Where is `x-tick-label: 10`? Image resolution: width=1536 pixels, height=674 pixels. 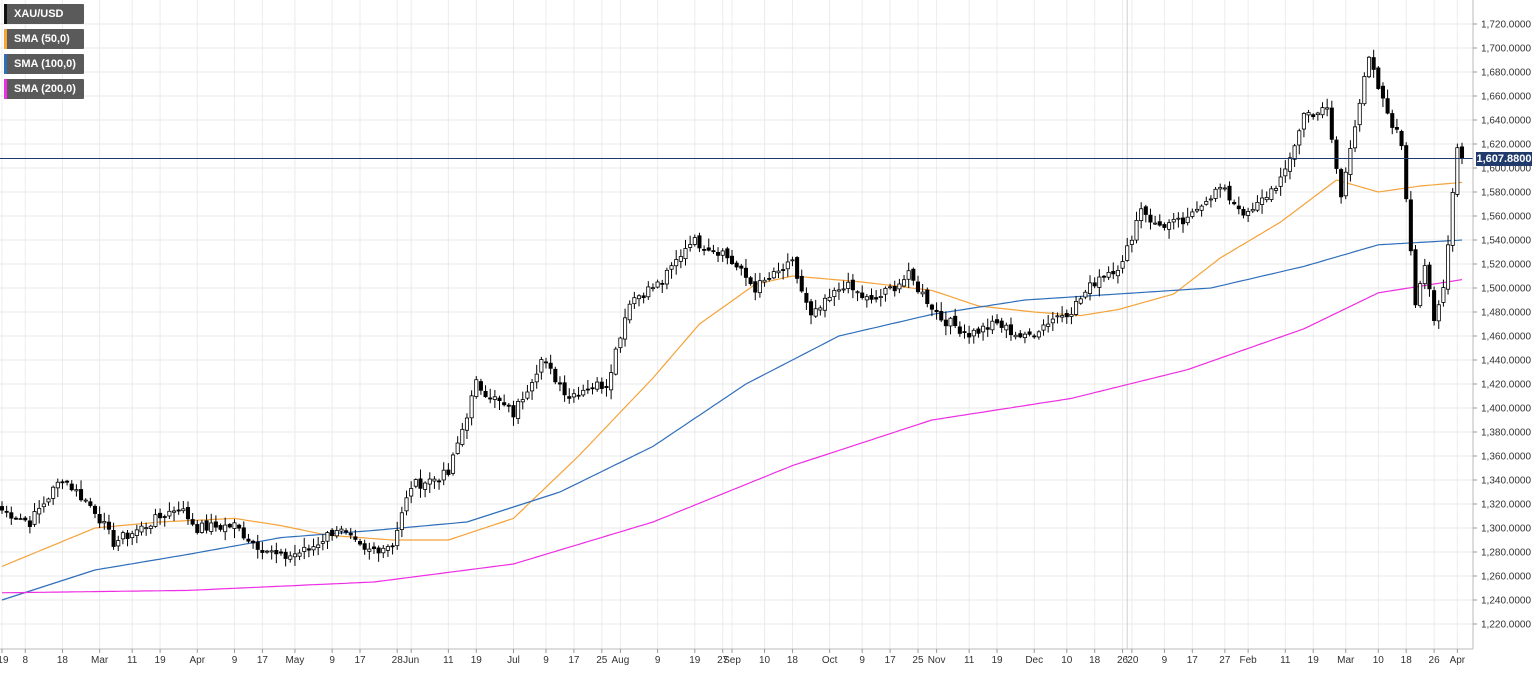 x-tick-label: 10 is located at coordinates (1379, 660).